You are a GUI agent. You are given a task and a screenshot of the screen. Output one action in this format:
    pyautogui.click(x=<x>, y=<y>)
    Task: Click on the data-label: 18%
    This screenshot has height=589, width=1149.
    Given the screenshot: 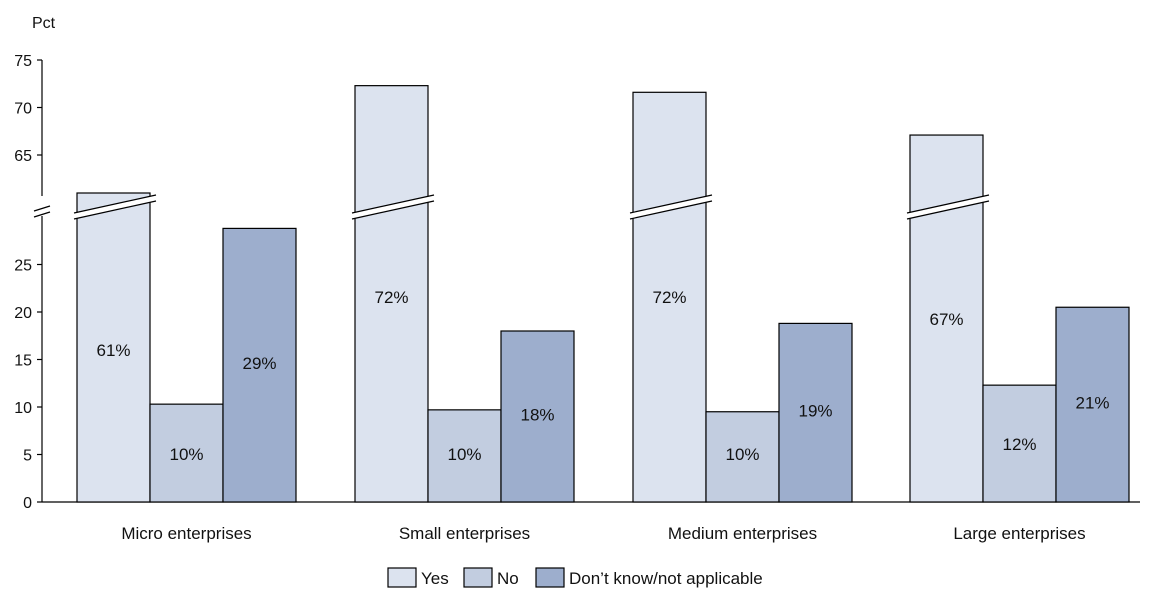 What is the action you would take?
    pyautogui.click(x=537, y=415)
    